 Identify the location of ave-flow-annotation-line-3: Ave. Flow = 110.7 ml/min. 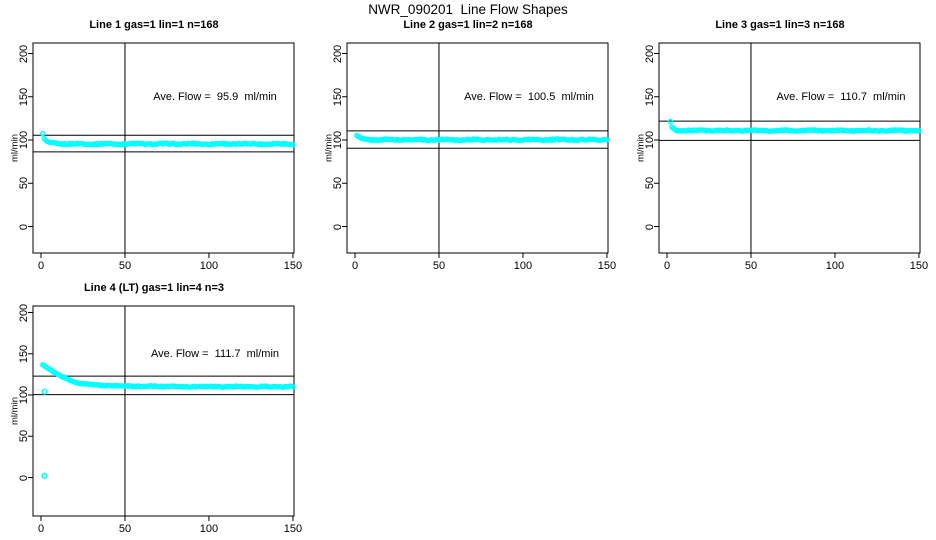
(841, 97).